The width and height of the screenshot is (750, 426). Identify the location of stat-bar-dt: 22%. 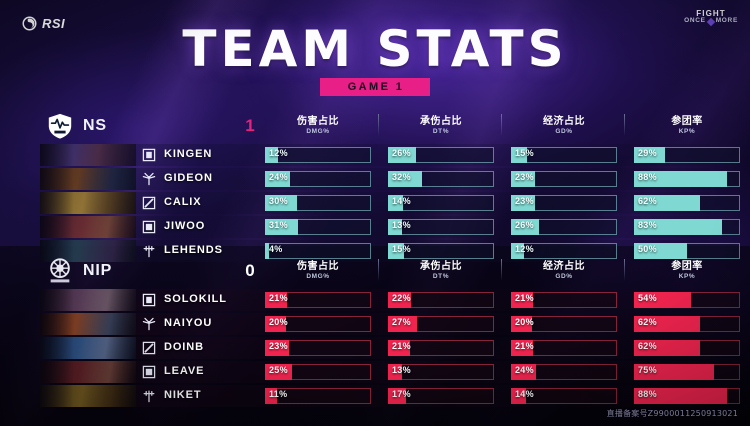
(441, 300).